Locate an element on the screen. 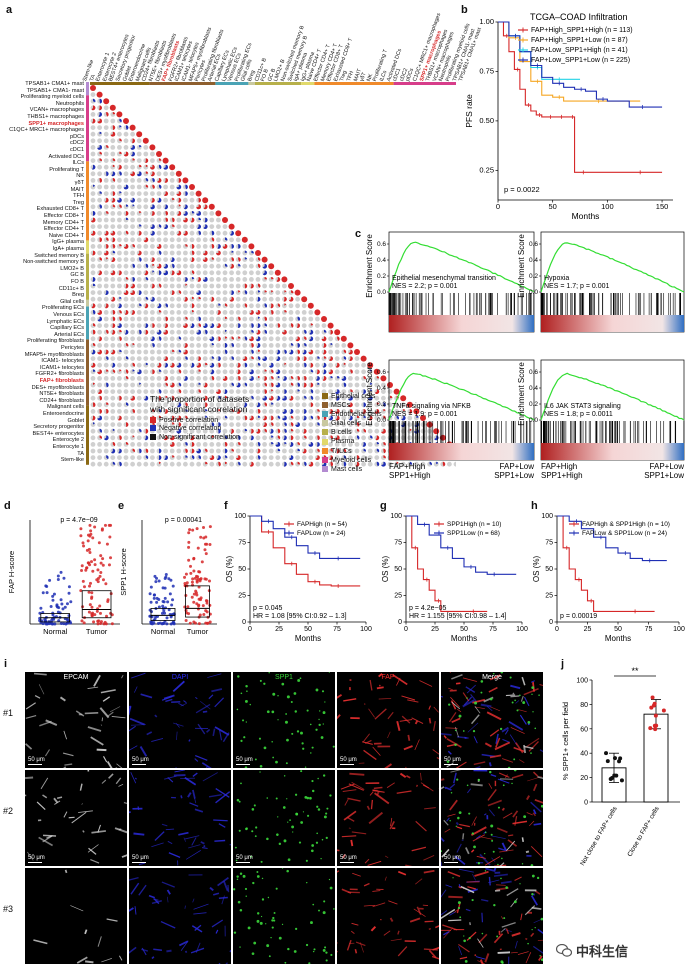 Image resolution: width=685 pixels, height=972 pixels. watermark-text: 中科生信 is located at coordinates (602, 951).